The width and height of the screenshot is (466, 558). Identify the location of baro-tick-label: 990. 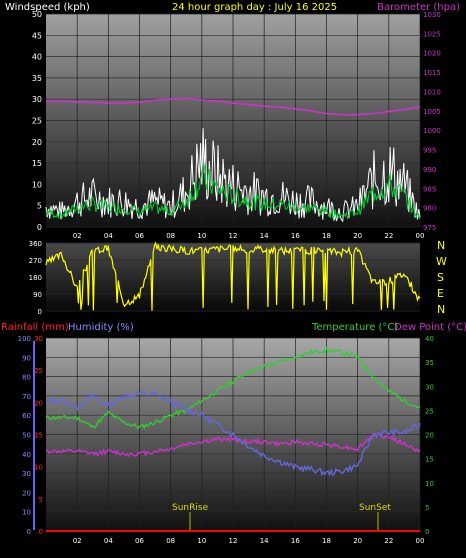
(429, 170).